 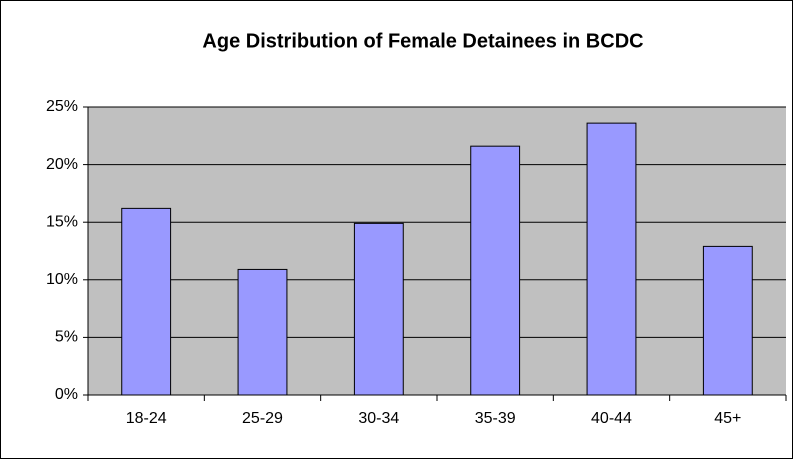 I want to click on y-tick-label: 25%, so click(x=62, y=106).